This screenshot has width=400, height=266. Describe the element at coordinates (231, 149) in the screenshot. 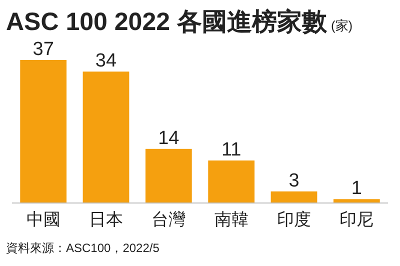

I see `data-label: 11` at that location.